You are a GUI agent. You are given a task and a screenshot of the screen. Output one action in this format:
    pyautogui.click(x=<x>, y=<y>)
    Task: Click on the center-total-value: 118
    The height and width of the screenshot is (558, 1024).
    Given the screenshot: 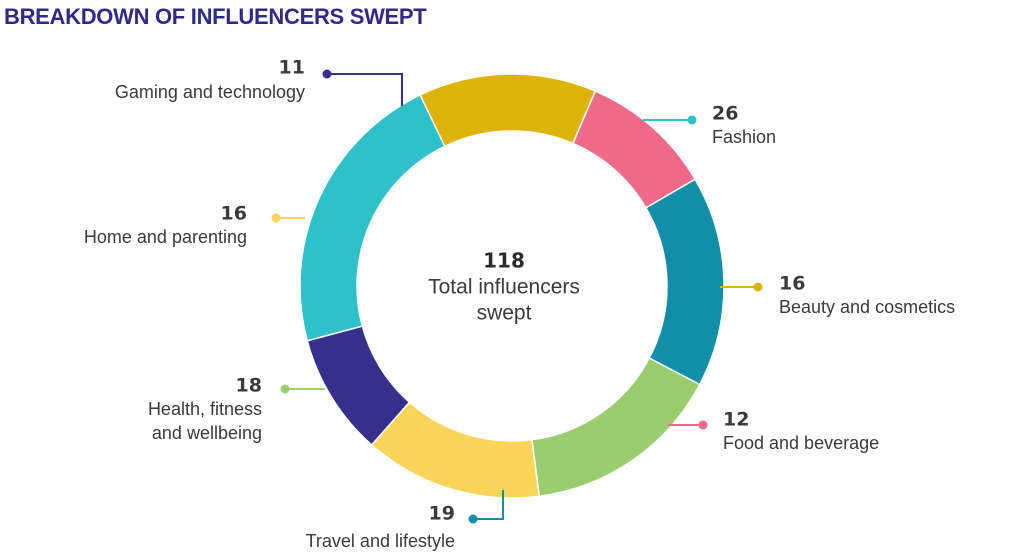 What is the action you would take?
    pyautogui.click(x=504, y=261)
    